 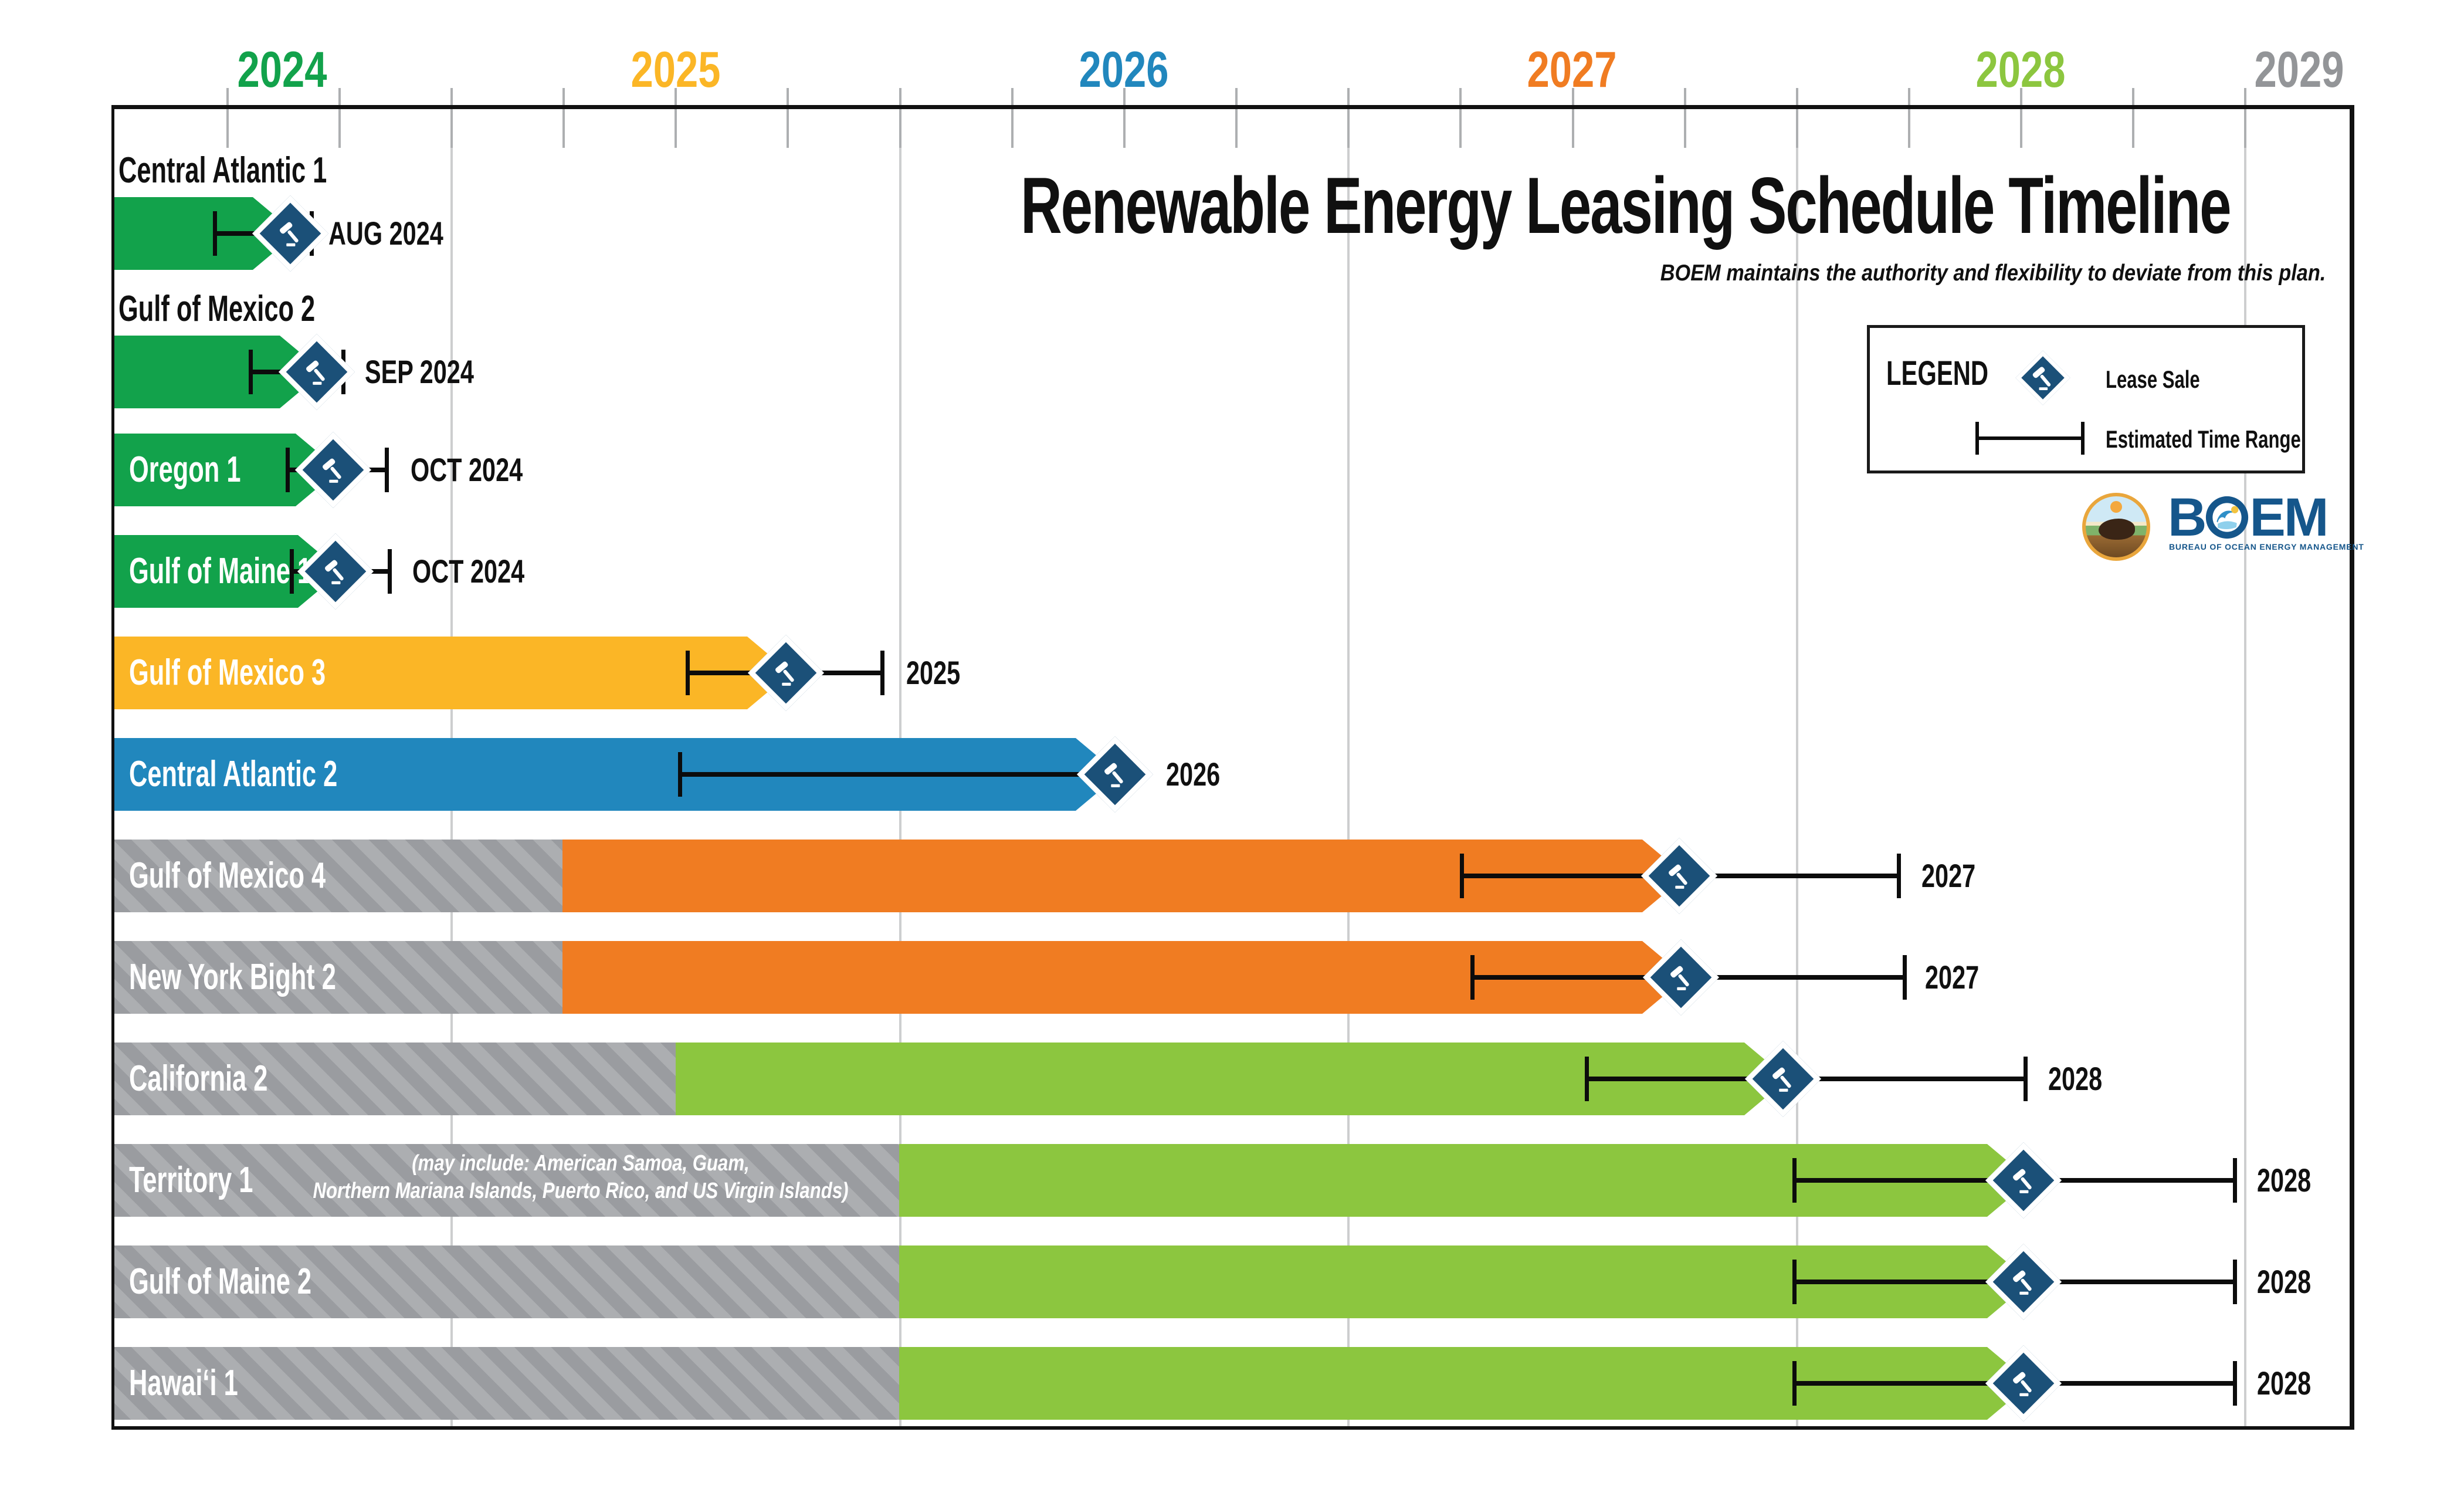 What do you see at coordinates (1193, 774) in the screenshot?
I see `sale-date-label: 2026` at bounding box center [1193, 774].